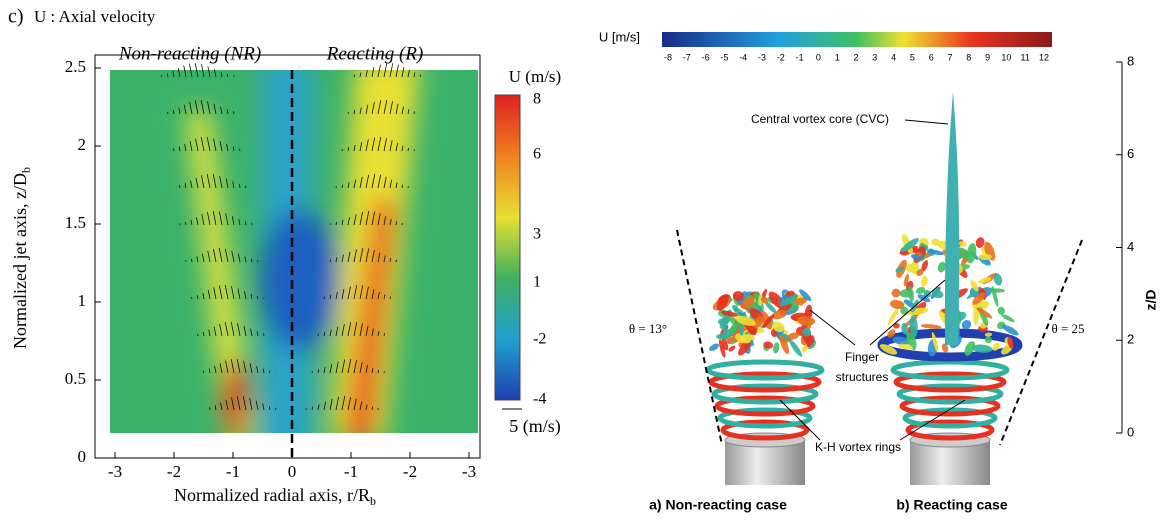  Describe the element at coordinates (292, 471) in the screenshot. I see `x-tick-label: 0` at that location.